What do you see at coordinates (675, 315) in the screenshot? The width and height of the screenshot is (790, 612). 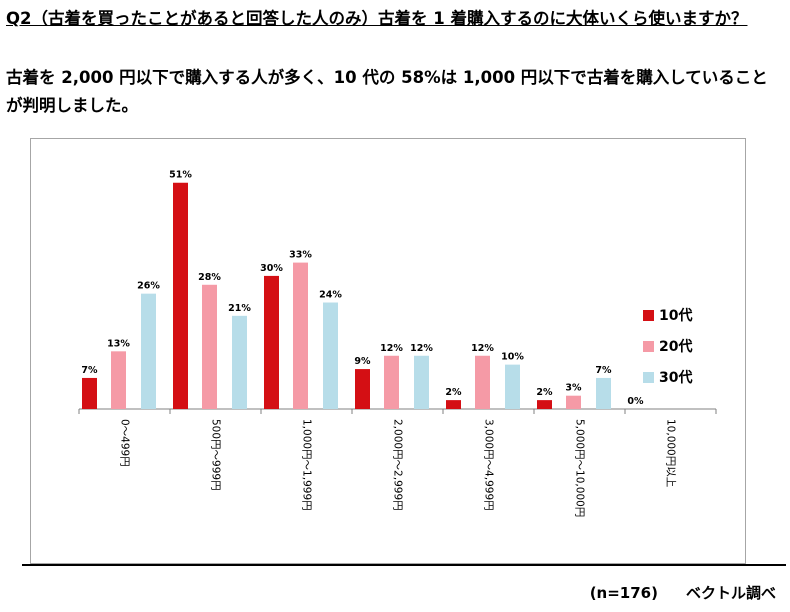 I see `legend-label: 10代` at bounding box center [675, 315].